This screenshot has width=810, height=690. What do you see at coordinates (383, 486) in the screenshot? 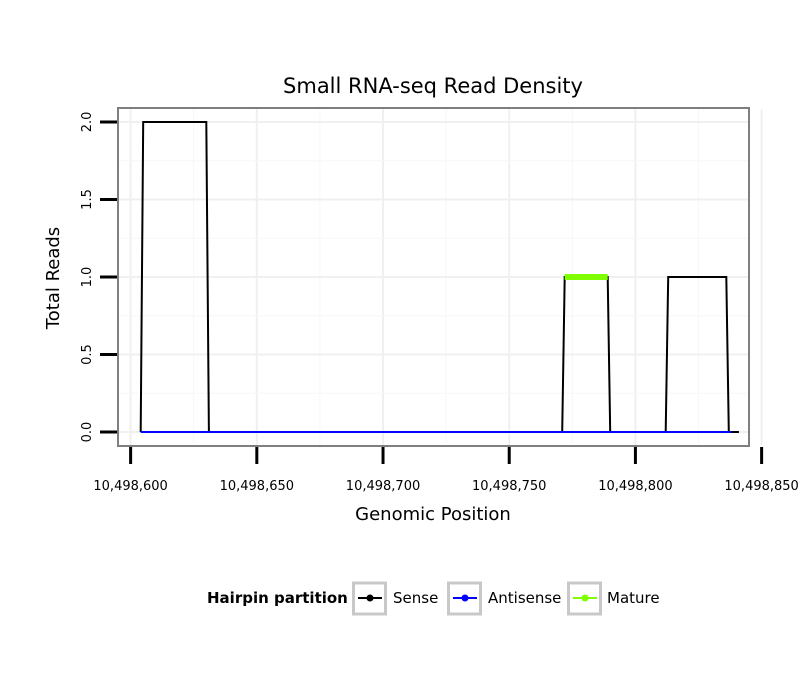
I see `x-tick-label: 10,498,700` at bounding box center [383, 486].